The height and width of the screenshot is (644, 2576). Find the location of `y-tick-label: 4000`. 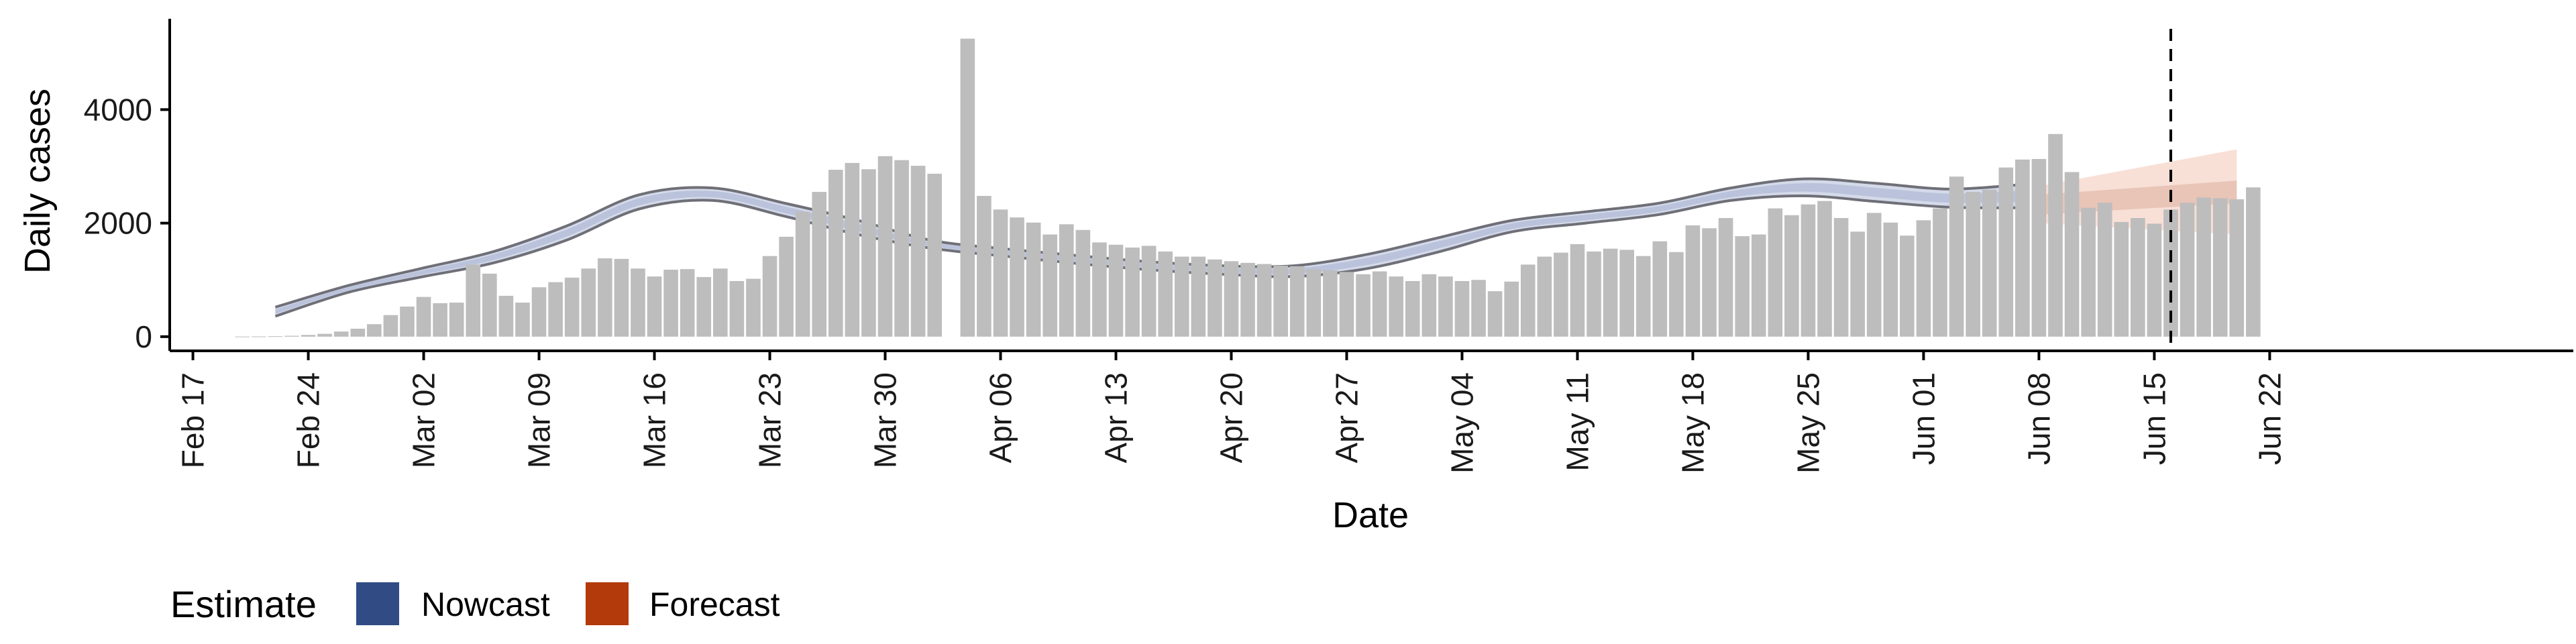

y-tick-label: 4000 is located at coordinates (118, 109).